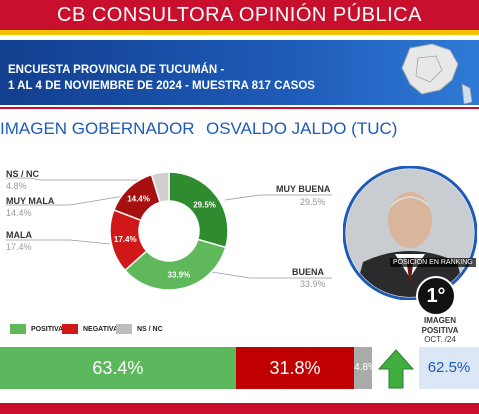 The image size is (479, 414). Describe the element at coordinates (396, 369) in the screenshot. I see `up-arrow-icon` at that location.